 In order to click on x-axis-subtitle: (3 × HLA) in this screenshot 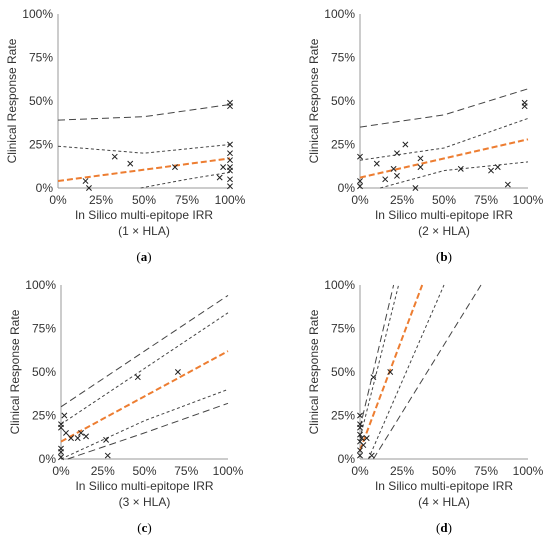, I will do `click(145, 502)`.